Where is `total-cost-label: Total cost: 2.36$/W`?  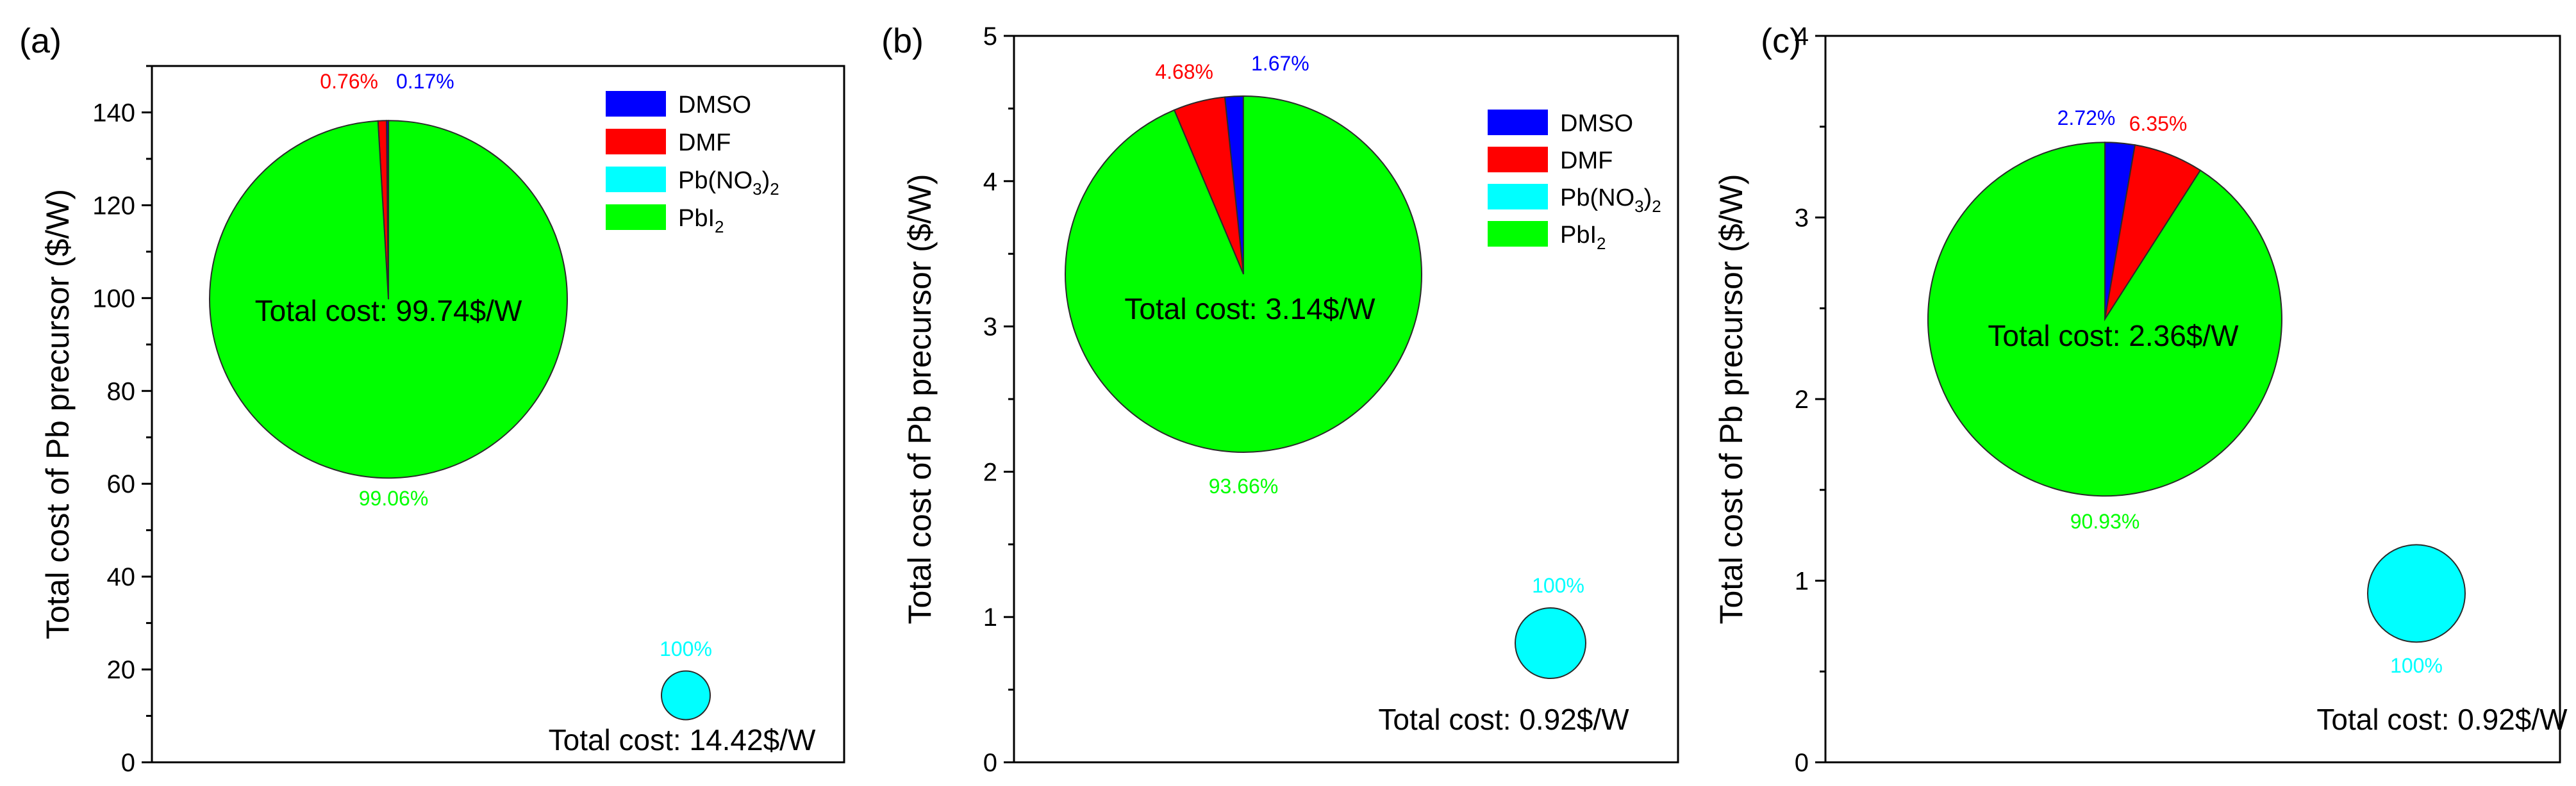 total-cost-label: Total cost: 2.36$/W is located at coordinates (2113, 335).